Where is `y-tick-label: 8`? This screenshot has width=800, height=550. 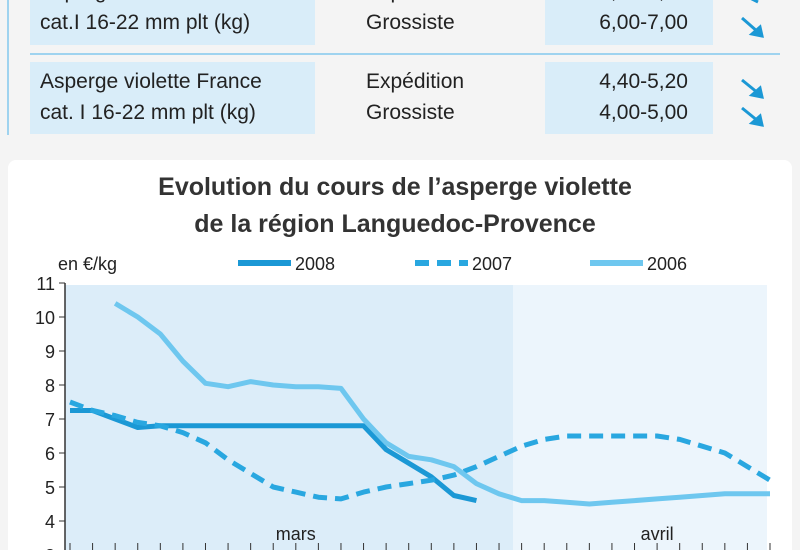
y-tick-label: 8 is located at coordinates (50, 386).